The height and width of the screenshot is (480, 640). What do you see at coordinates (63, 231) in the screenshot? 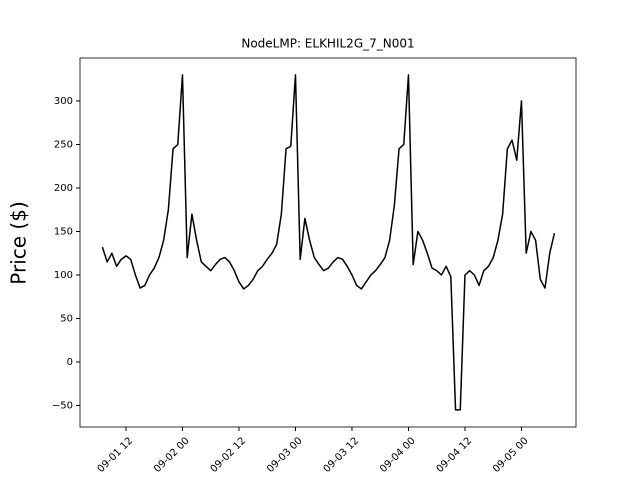
I see `y-tick-label: 150` at bounding box center [63, 231].